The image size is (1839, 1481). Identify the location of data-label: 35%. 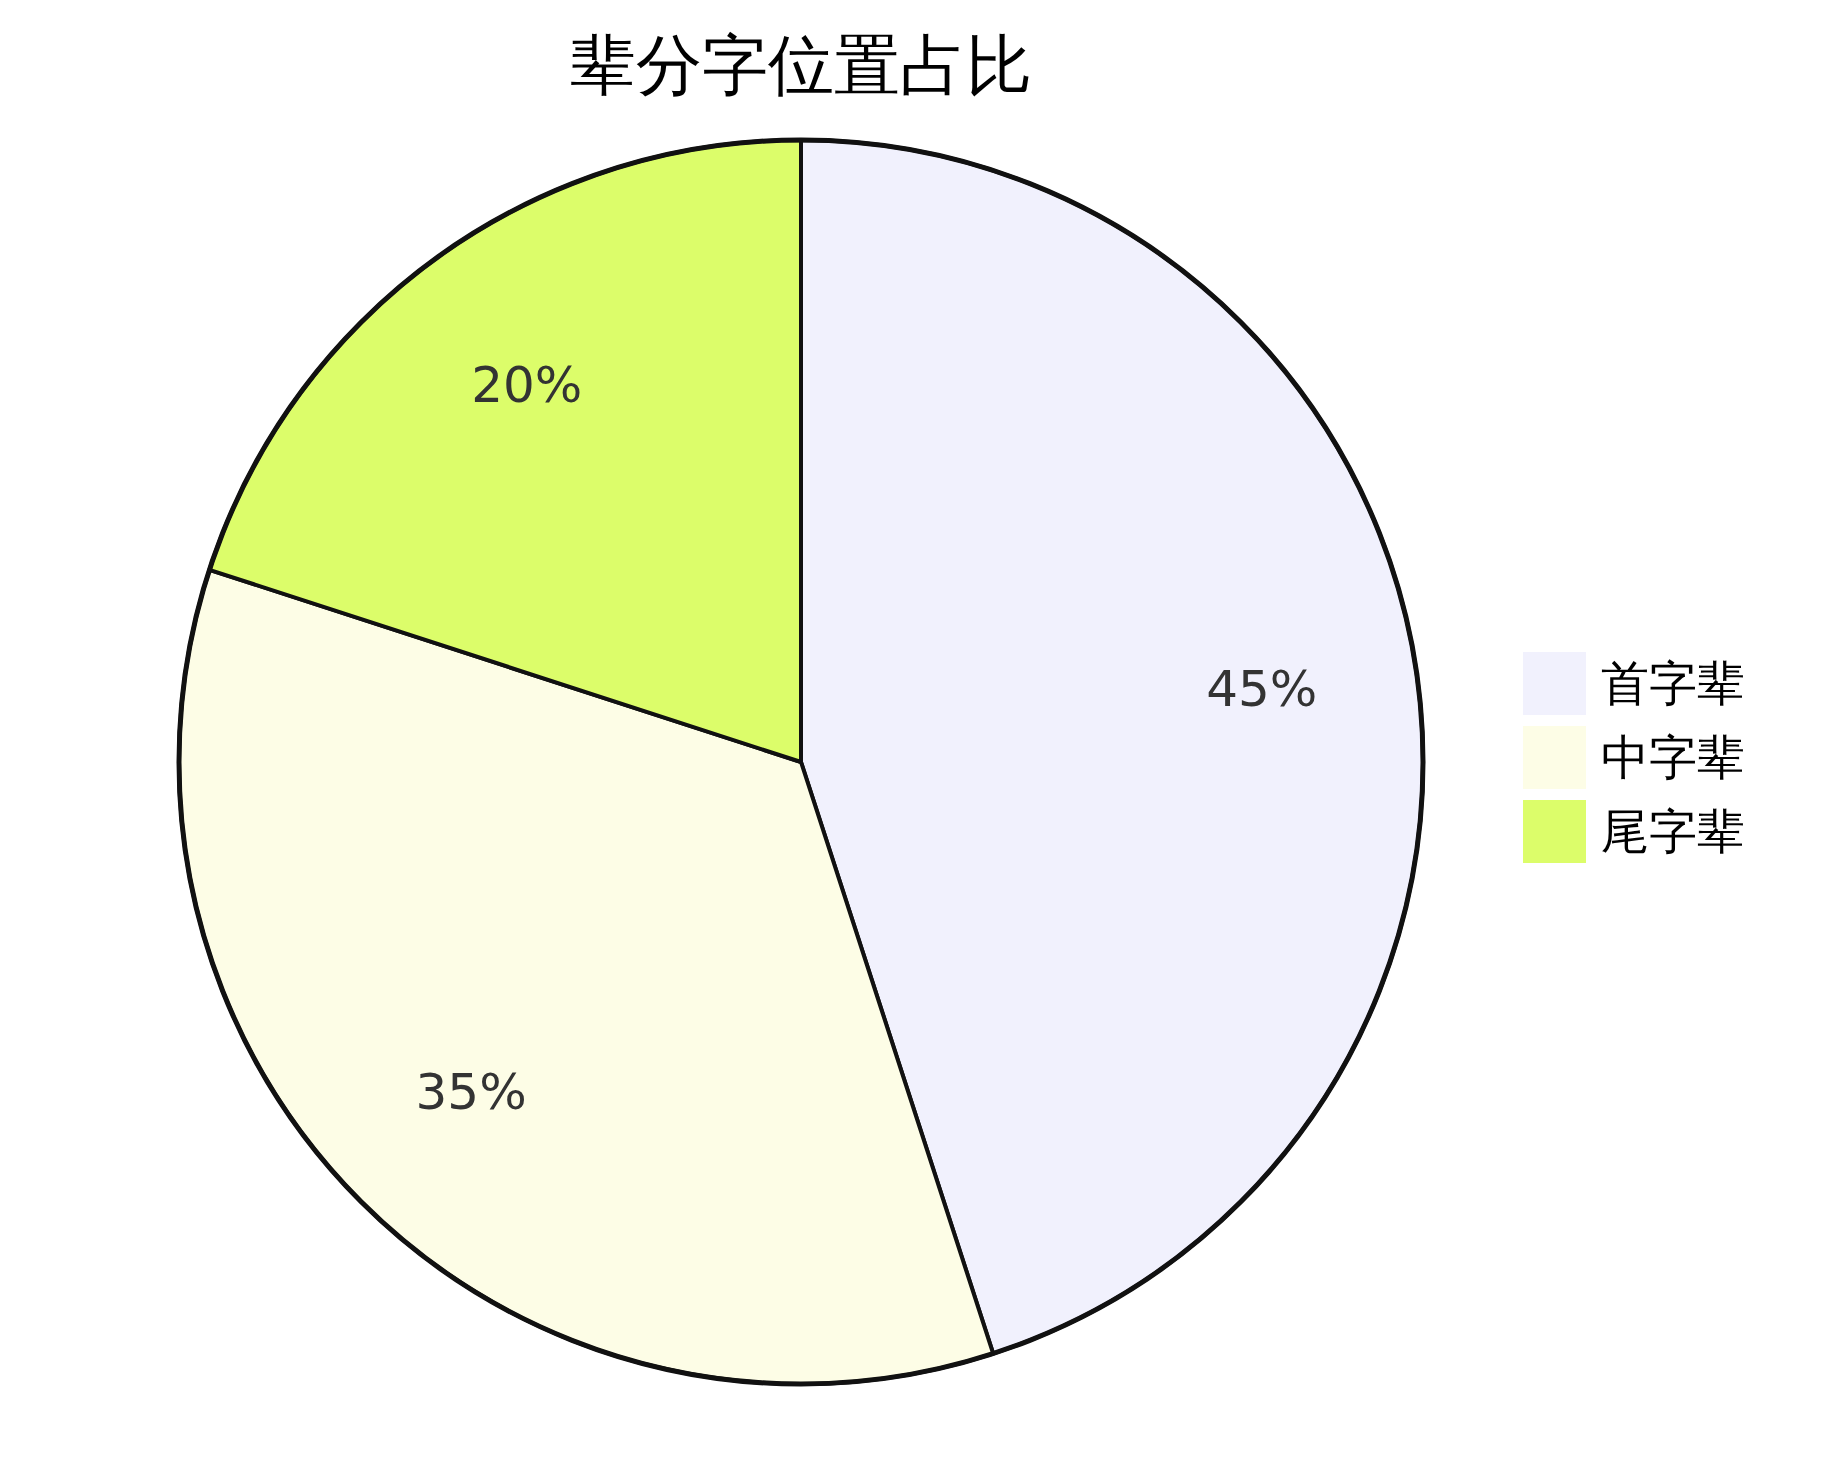
(471, 1091).